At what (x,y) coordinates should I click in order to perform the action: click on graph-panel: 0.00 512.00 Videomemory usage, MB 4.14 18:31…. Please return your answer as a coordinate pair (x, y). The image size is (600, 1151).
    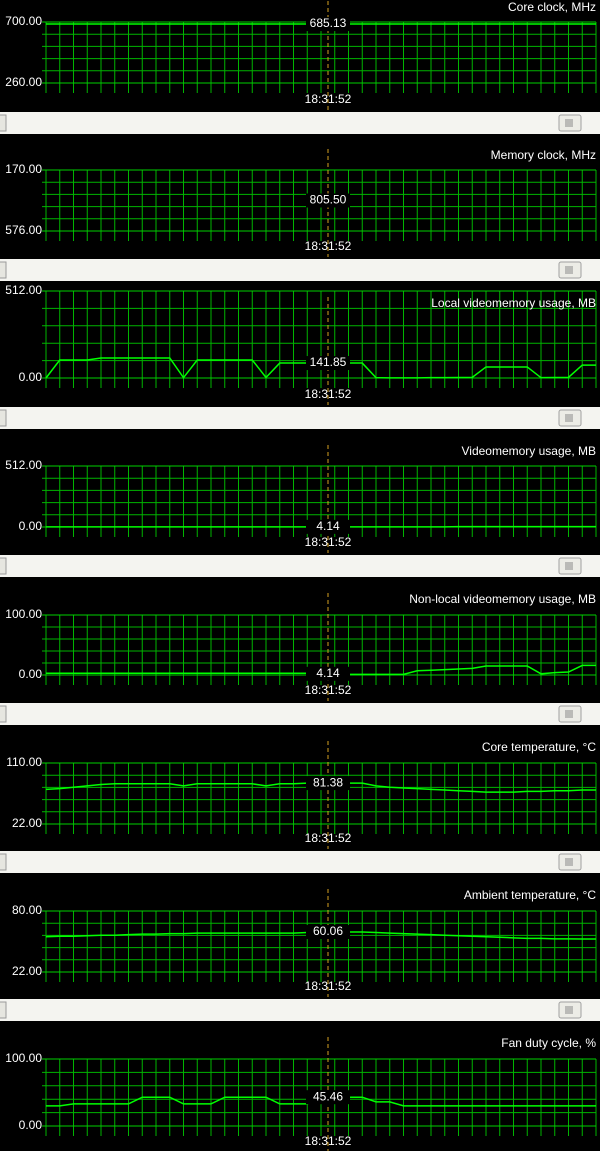
    Looking at the image, I should click on (300, 510).